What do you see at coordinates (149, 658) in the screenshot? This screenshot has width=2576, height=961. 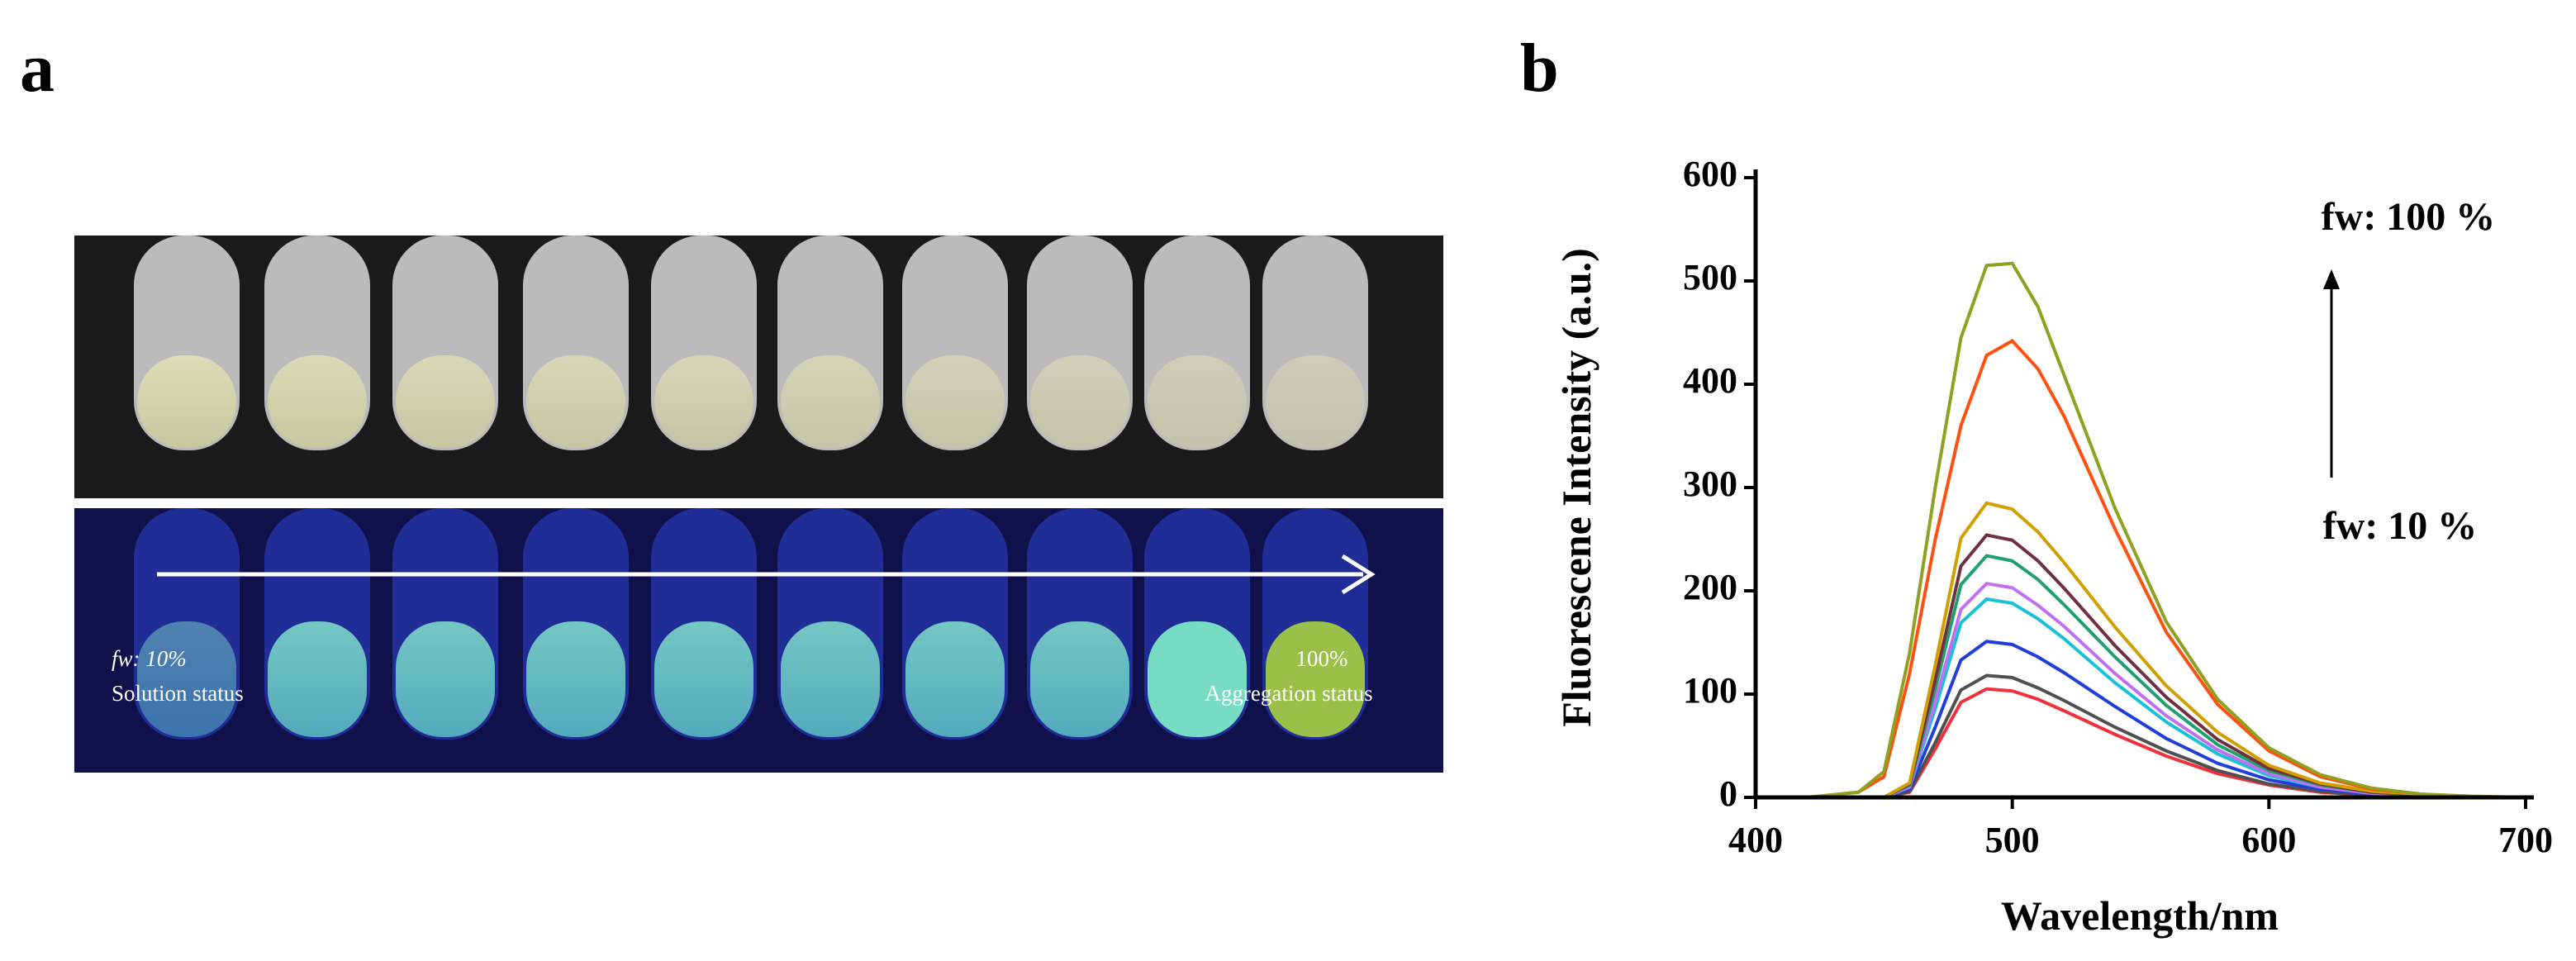 I see `start-label: fw: 10%` at bounding box center [149, 658].